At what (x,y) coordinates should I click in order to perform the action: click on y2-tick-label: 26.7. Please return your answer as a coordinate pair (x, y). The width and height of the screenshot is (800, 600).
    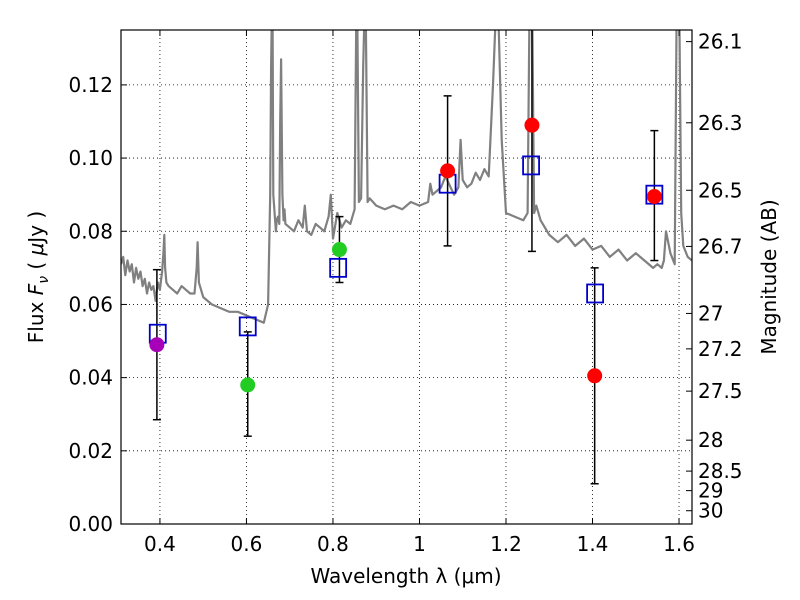
    Looking at the image, I should click on (720, 246).